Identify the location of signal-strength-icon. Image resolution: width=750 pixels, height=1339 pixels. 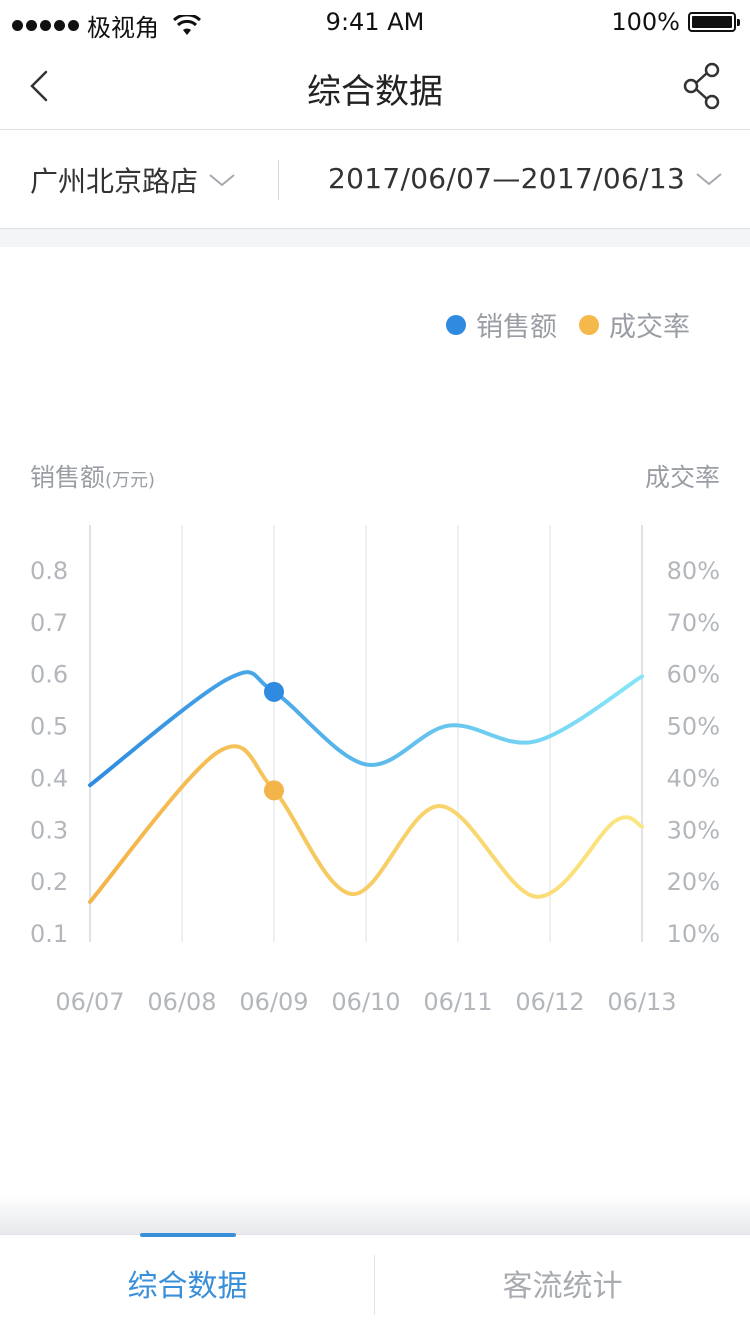
(45, 25).